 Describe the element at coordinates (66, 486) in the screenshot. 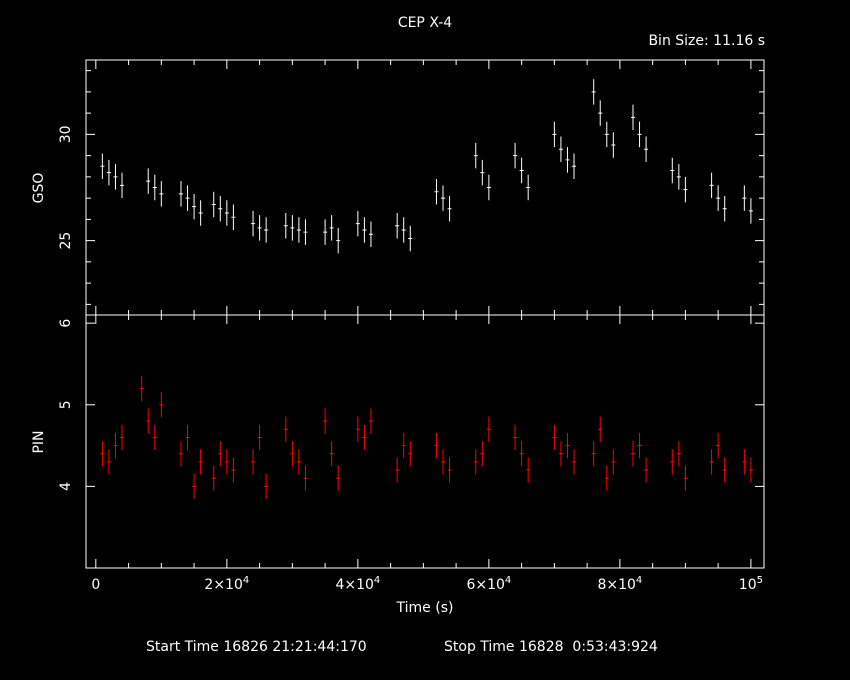

I see `pin-ytick-label: 4` at that location.